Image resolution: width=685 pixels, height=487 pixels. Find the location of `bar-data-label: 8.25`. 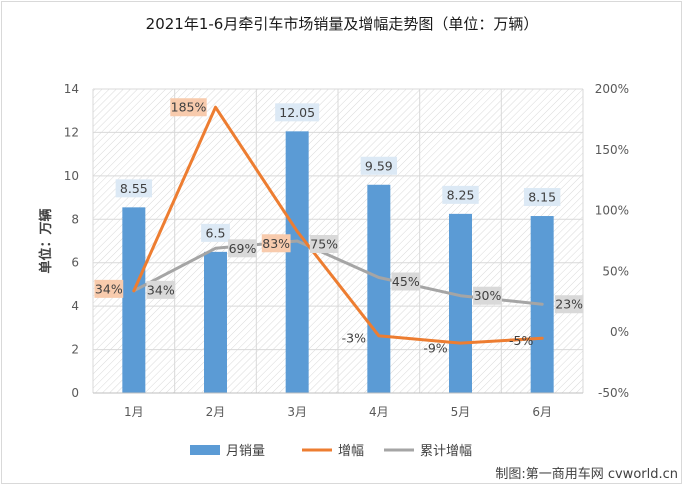

bar-data-label: 8.25 is located at coordinates (461, 194).